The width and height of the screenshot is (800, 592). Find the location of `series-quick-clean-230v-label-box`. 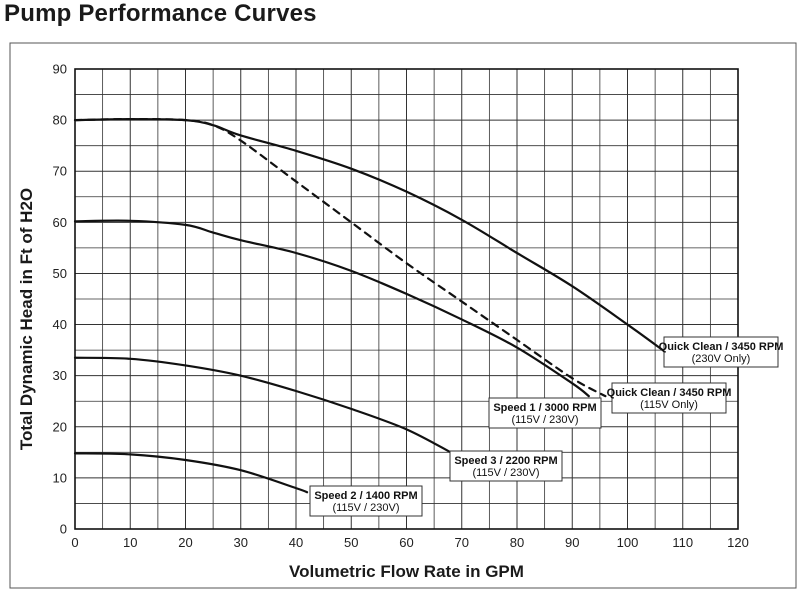

series-quick-clean-230v-label-box is located at coordinates (721, 352).